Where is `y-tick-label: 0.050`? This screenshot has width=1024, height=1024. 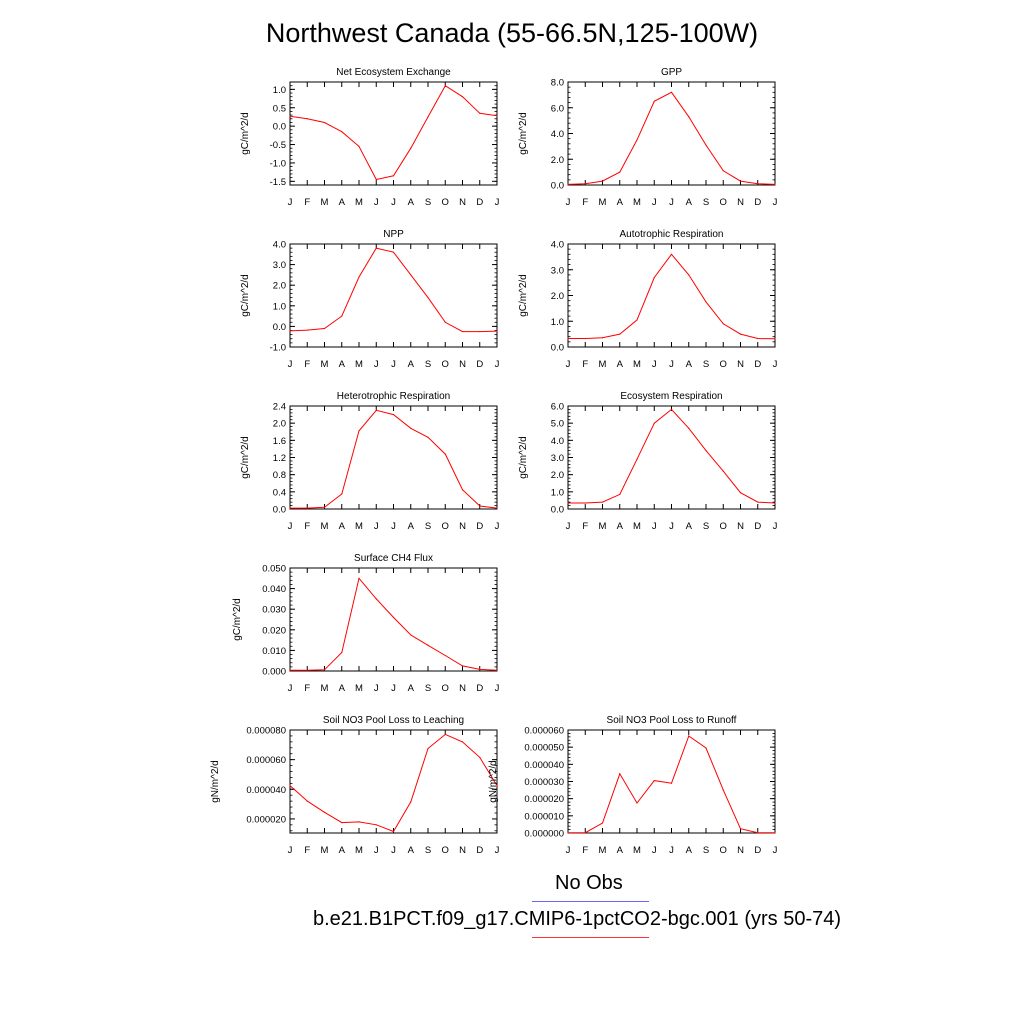
y-tick-label: 0.050 is located at coordinates (274, 569).